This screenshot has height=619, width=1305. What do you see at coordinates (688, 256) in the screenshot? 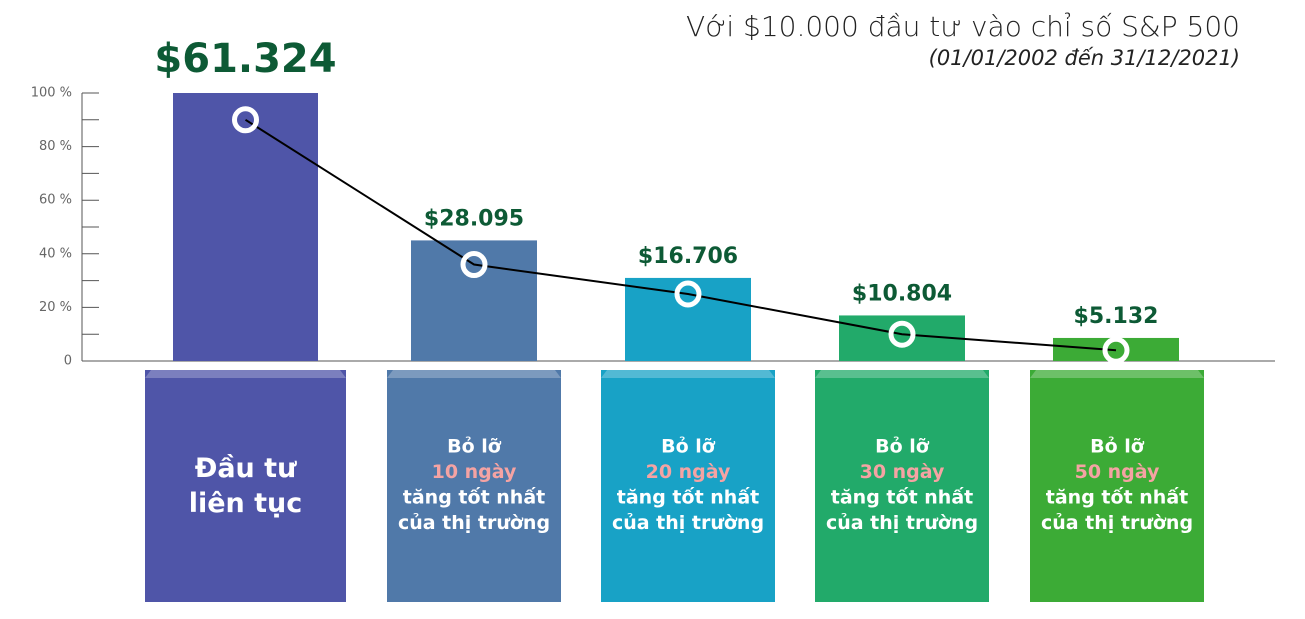
I see `value-label: $16.706` at bounding box center [688, 256].